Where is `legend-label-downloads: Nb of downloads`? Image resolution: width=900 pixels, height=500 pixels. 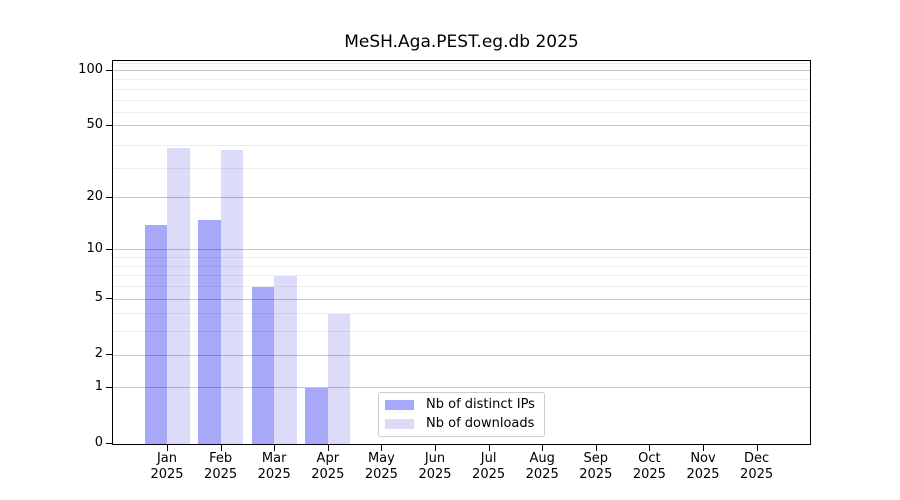
legend-label-downloads: Nb of downloads is located at coordinates (480, 423).